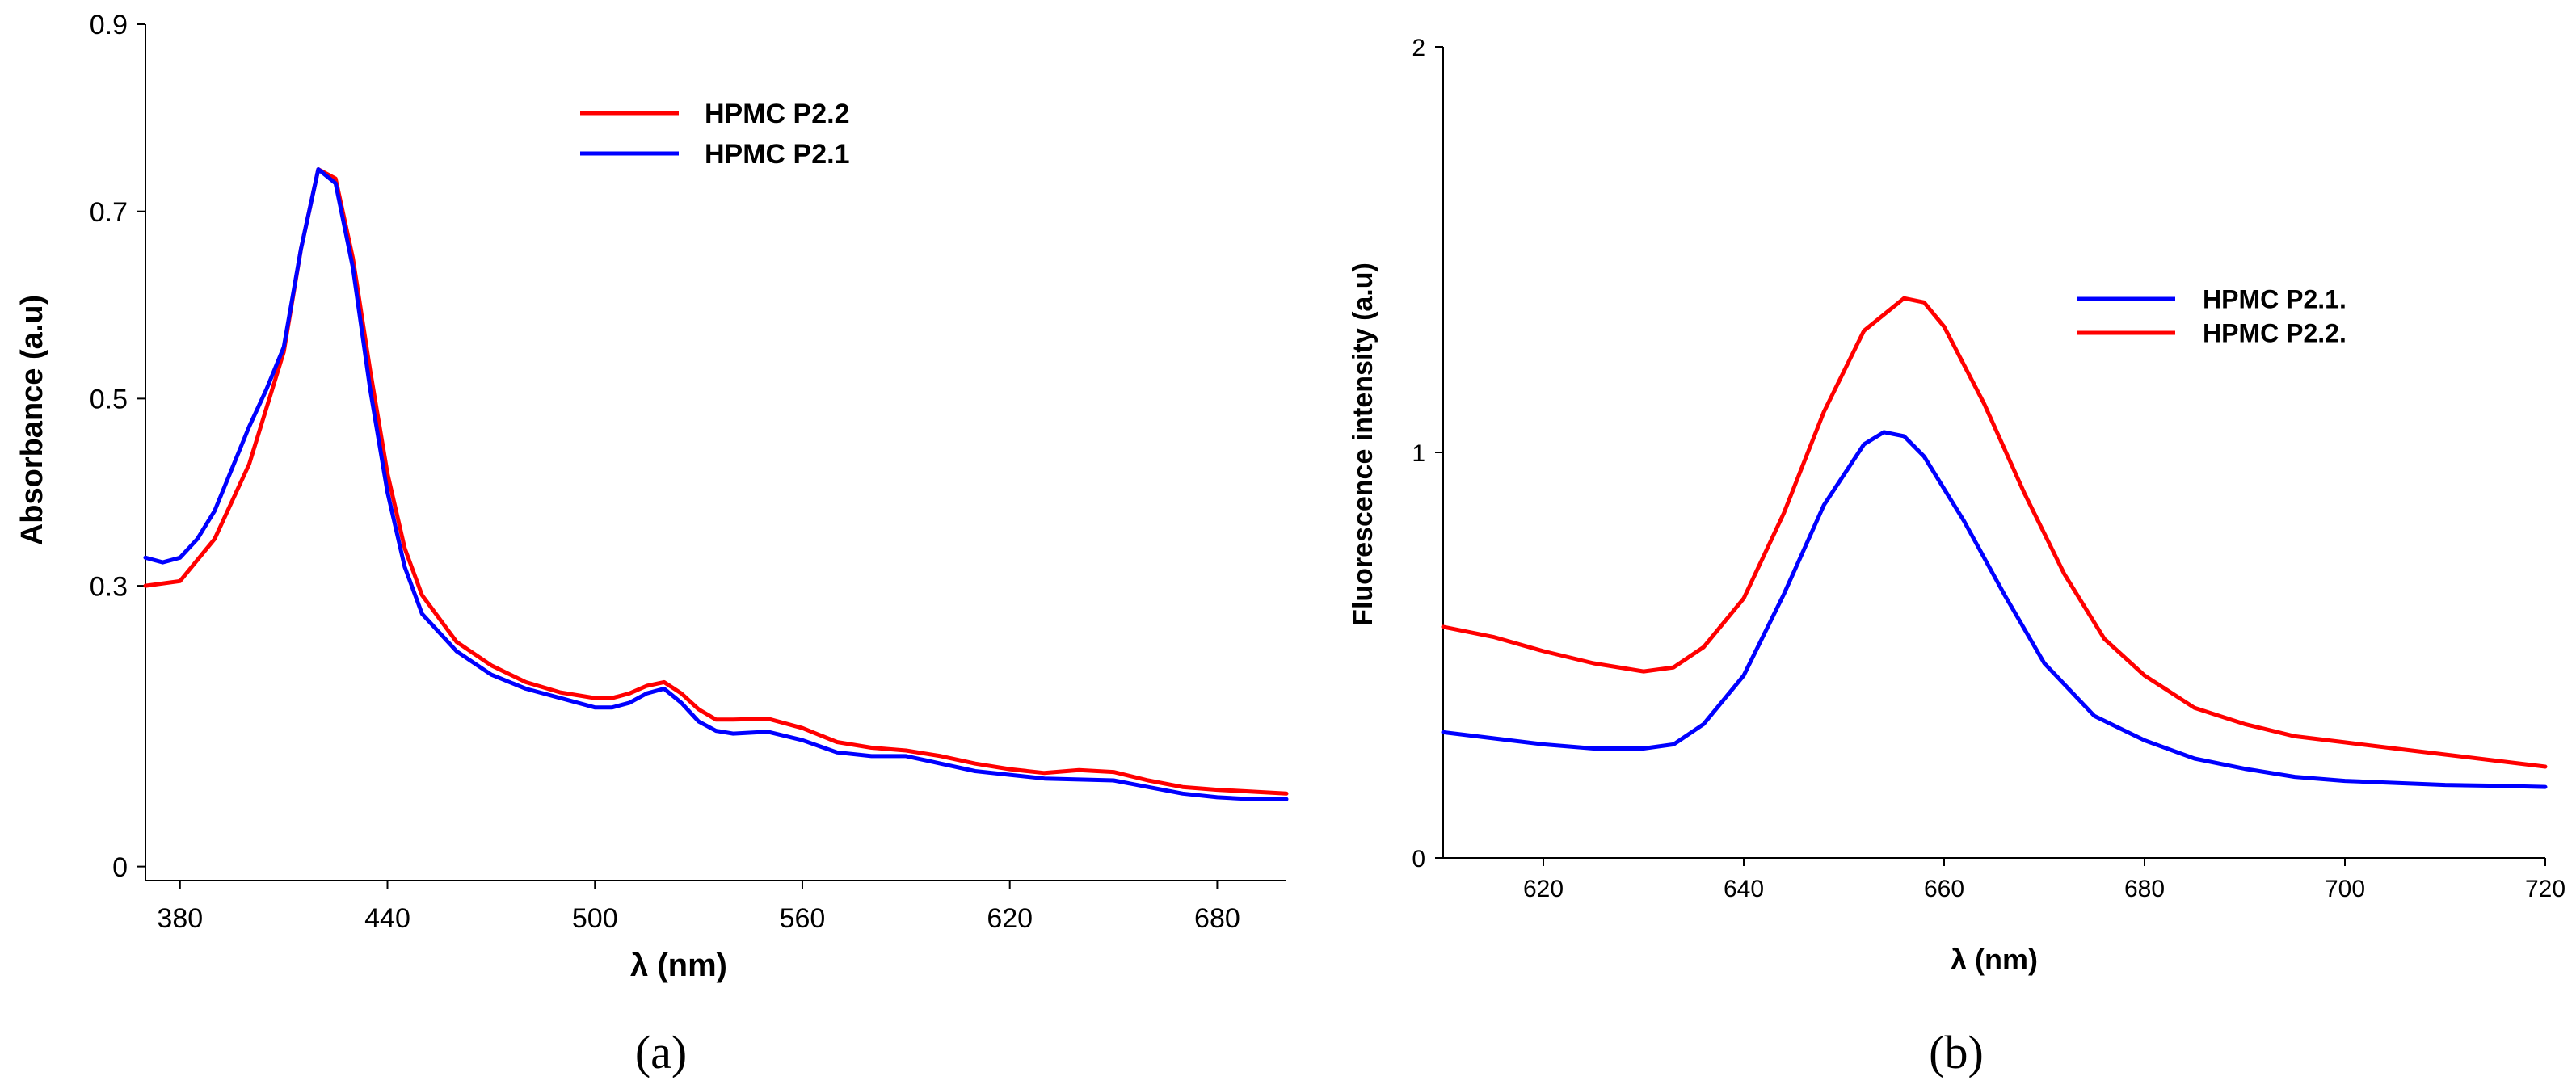 Image resolution: width=2576 pixels, height=1089 pixels. I want to click on absorbance-legend-label: HPMC P2.1, so click(777, 155).